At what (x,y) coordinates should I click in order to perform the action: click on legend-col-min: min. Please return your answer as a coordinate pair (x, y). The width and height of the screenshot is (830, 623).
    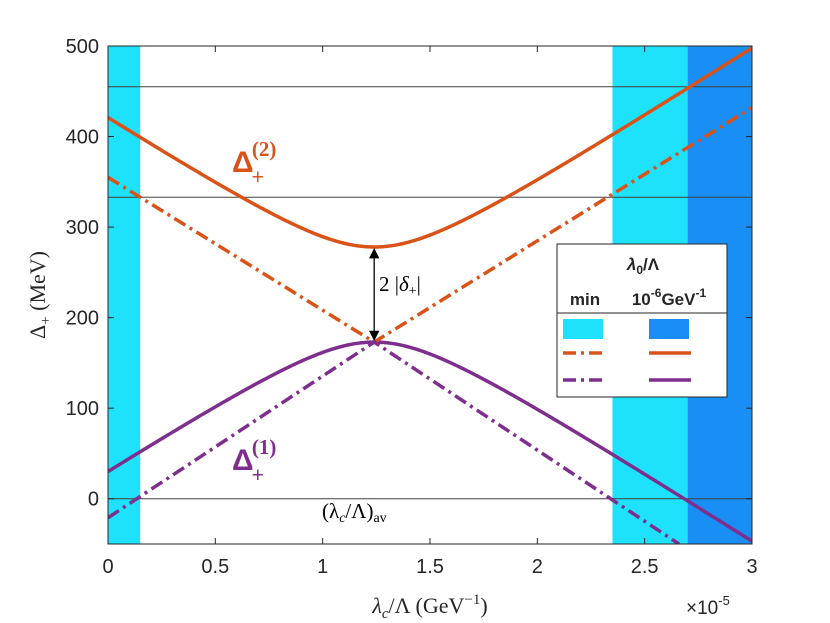
    Looking at the image, I should click on (585, 299).